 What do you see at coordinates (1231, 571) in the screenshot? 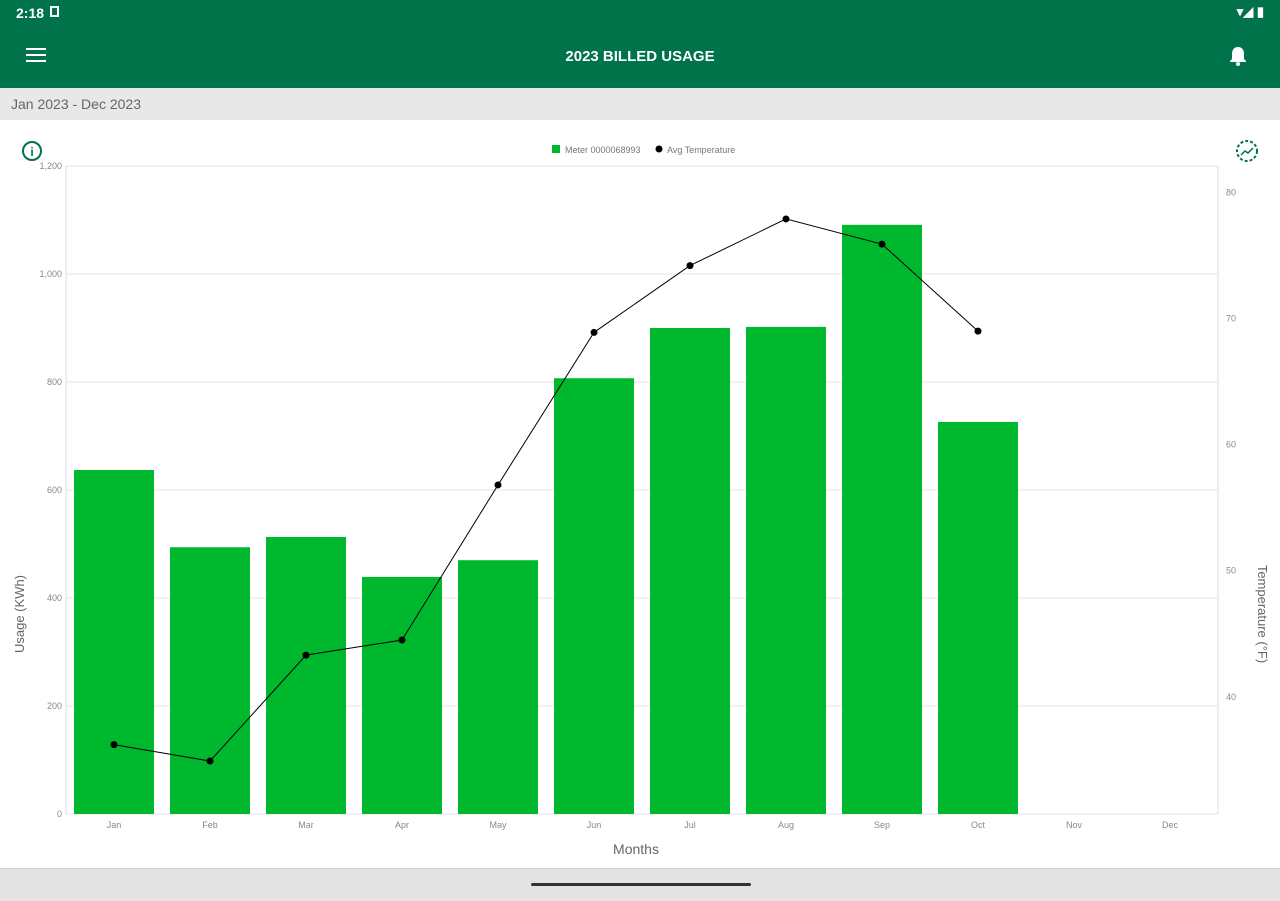
I see `y2-tick-label: 50` at bounding box center [1231, 571].